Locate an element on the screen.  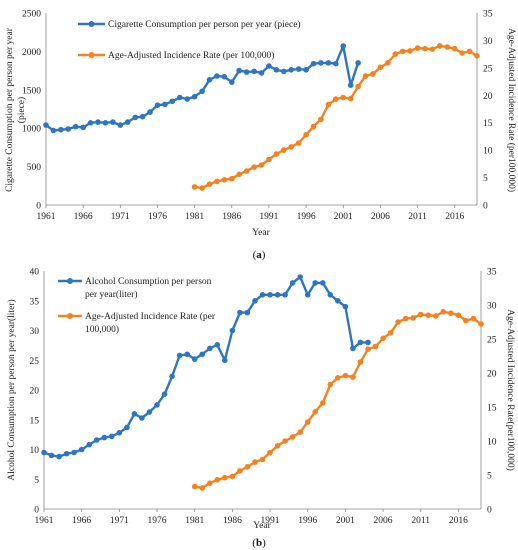
a-y-tick-label: 500 is located at coordinates (34, 168).